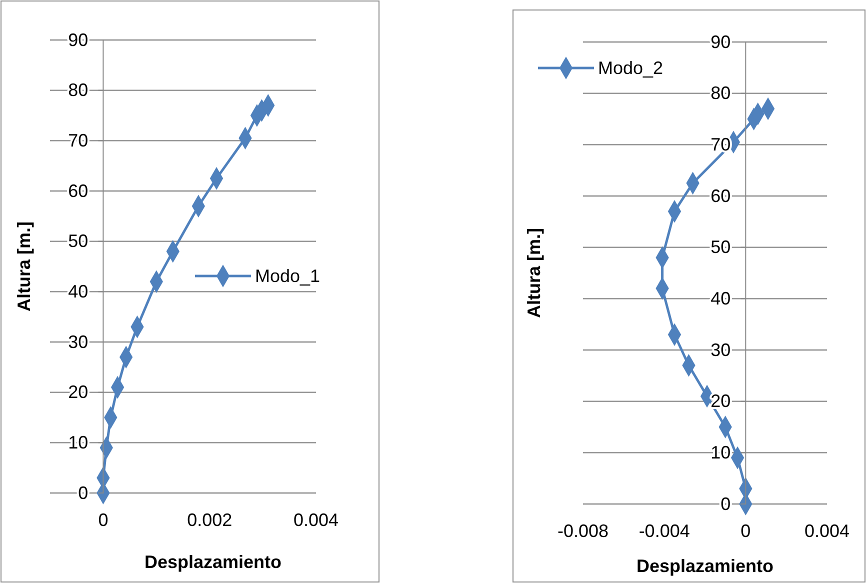 The height and width of the screenshot is (583, 866). I want to click on x-tick-label: 0.002, so click(209, 520).